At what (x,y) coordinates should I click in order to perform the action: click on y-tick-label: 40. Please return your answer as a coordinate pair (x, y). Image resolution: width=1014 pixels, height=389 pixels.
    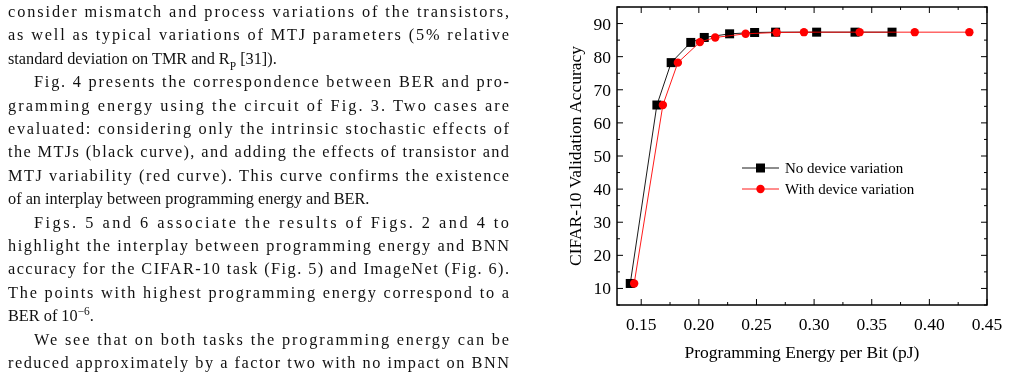
    Looking at the image, I should click on (602, 189).